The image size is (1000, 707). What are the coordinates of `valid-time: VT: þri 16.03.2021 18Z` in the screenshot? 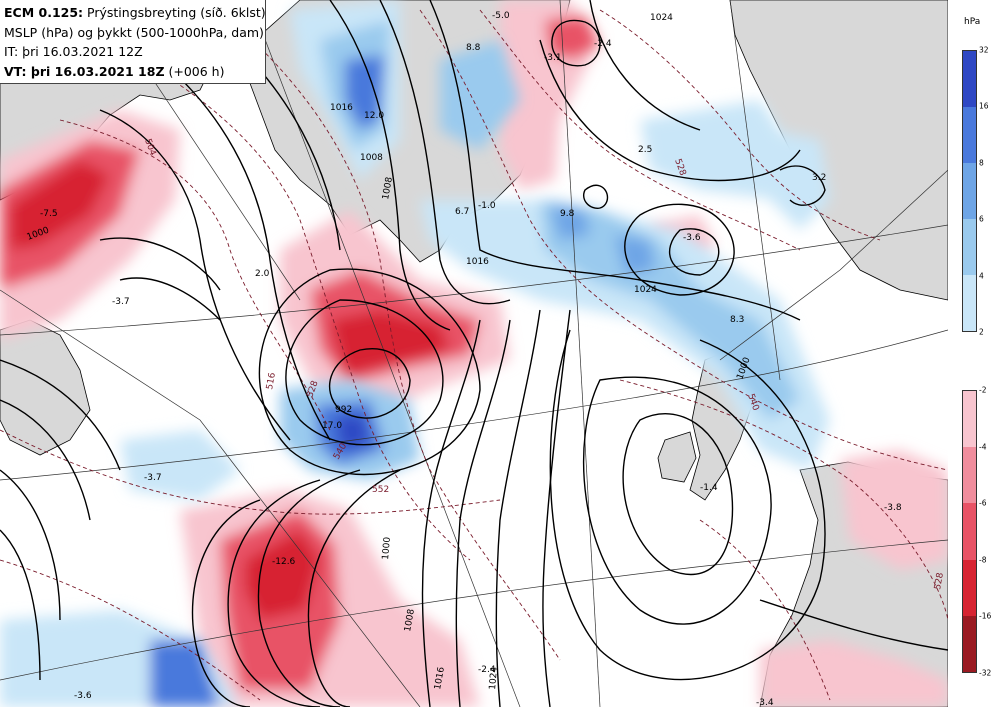 It's located at (84, 71).